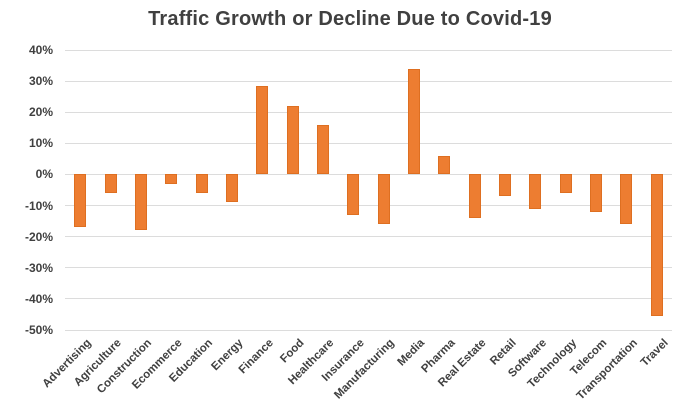 The height and width of the screenshot is (420, 700). What do you see at coordinates (80, 201) in the screenshot?
I see `bar-advertising` at bounding box center [80, 201].